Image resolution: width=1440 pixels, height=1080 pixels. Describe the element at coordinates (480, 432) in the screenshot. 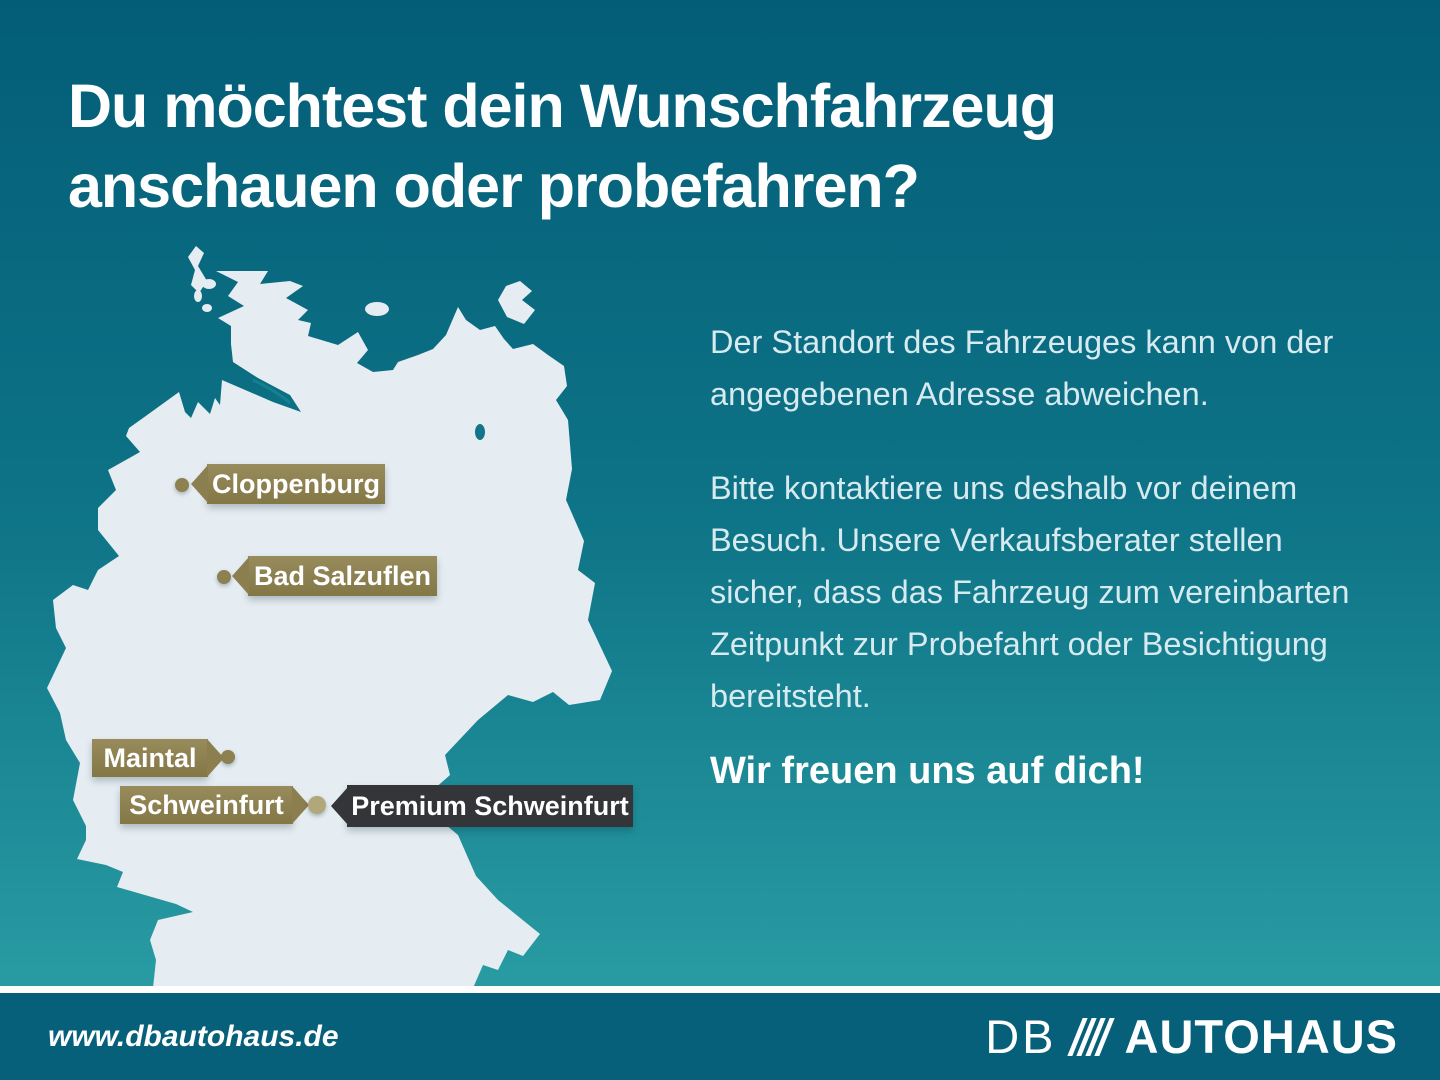

I see `lake-mueritz` at that location.